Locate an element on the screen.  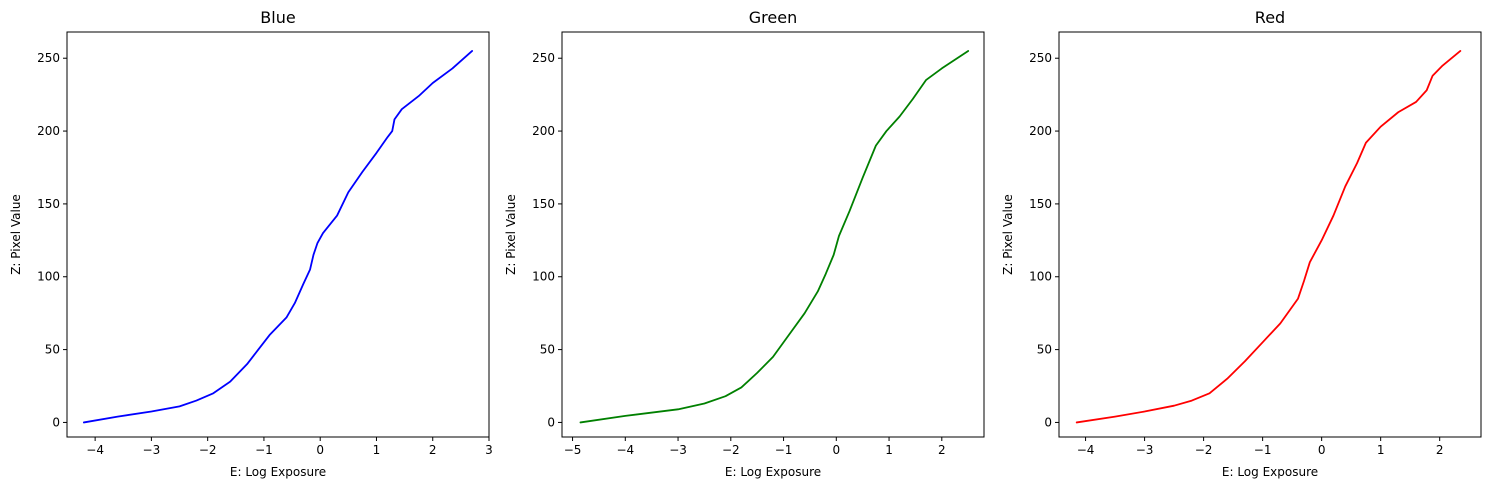
chart-title: Blue is located at coordinates (277, 17).